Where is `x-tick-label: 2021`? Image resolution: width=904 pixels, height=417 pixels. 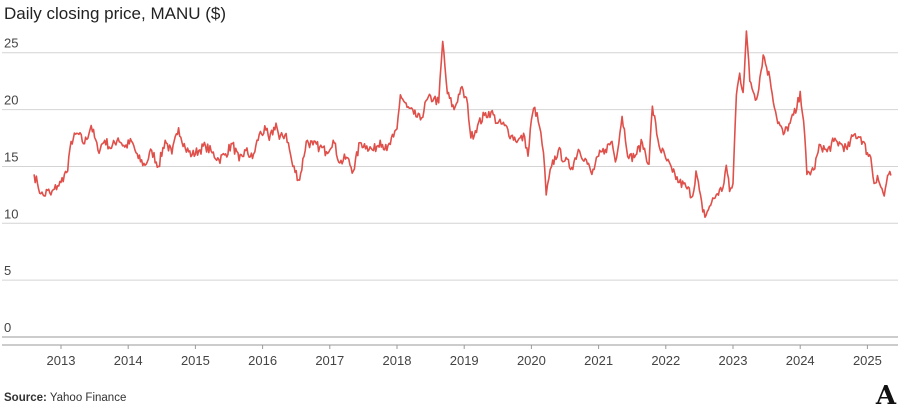
x-tick-label: 2021 is located at coordinates (598, 360).